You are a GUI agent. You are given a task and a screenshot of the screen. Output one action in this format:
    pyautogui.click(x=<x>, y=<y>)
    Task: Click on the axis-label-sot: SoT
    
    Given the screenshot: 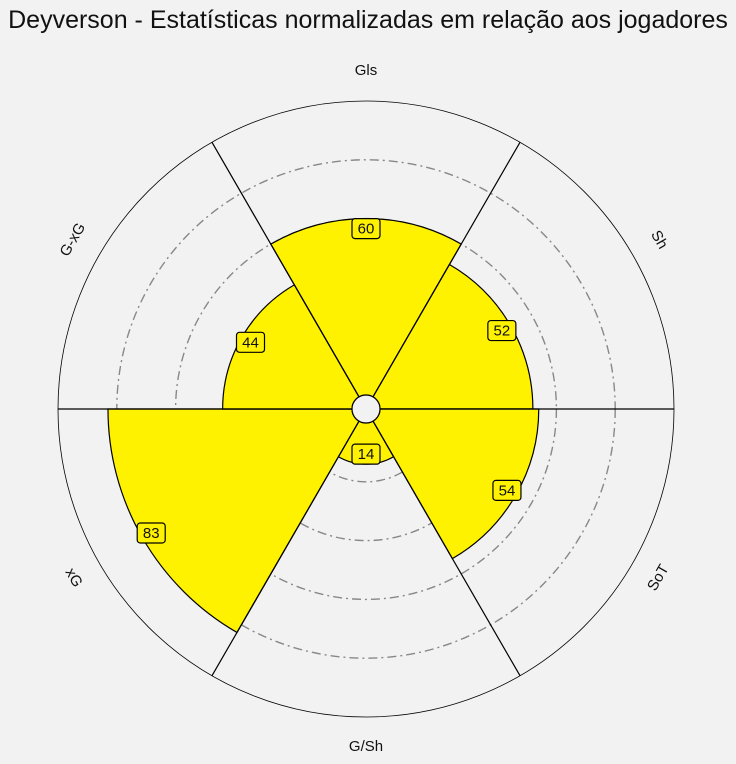 What is the action you would take?
    pyautogui.click(x=658, y=578)
    